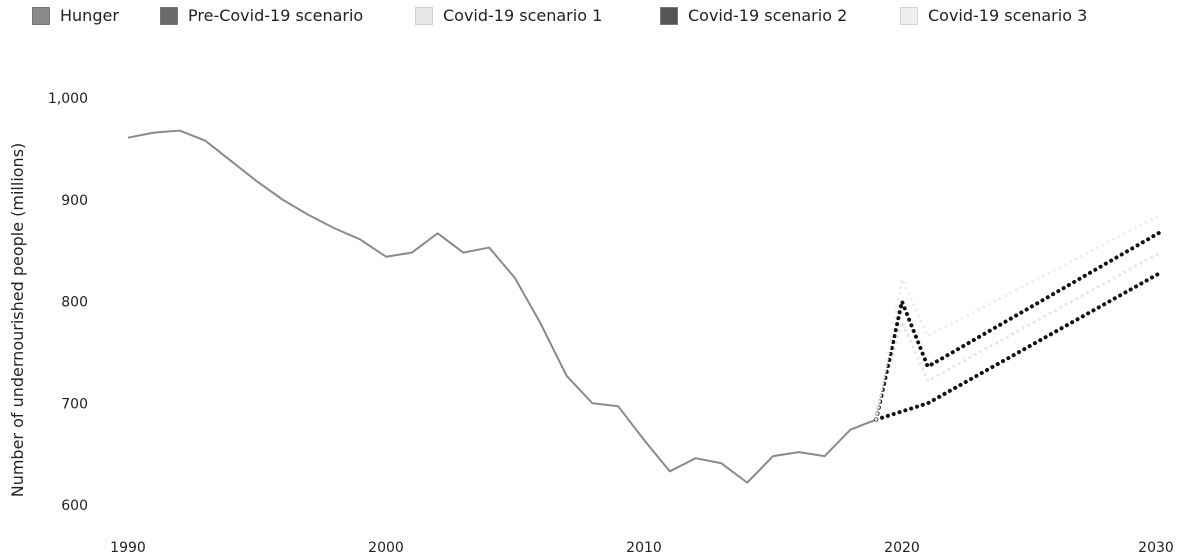 Image resolution: width=1189 pixels, height=556 pixels. I want to click on y-tick-label: 900, so click(74, 201).